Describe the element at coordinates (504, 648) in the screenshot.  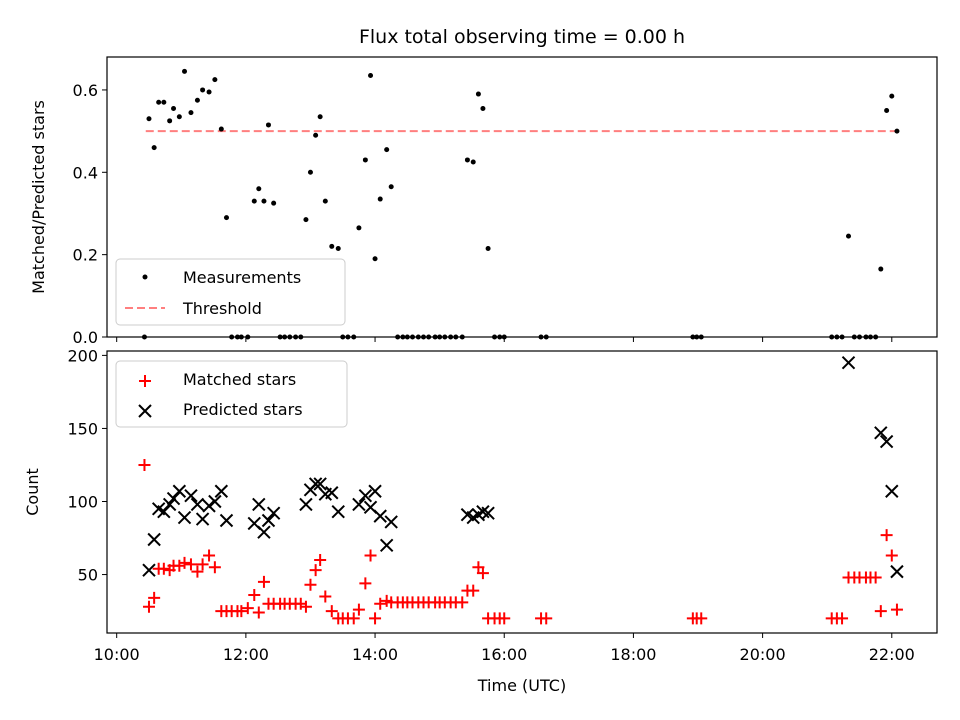
I see `count-x-axis: 10:00 12:00 14:00 16:00 18:00 20:00 22:00` at that location.